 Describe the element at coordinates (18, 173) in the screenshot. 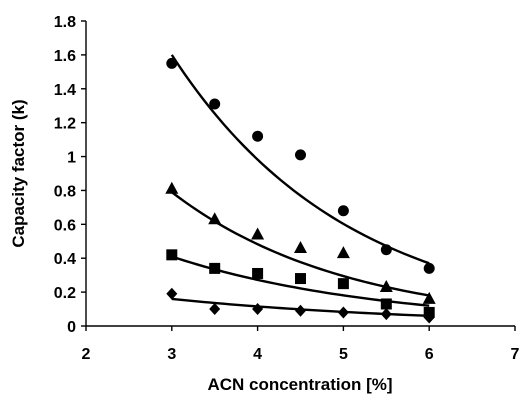

I see `y-axis-title: Capacity factor (k)` at that location.